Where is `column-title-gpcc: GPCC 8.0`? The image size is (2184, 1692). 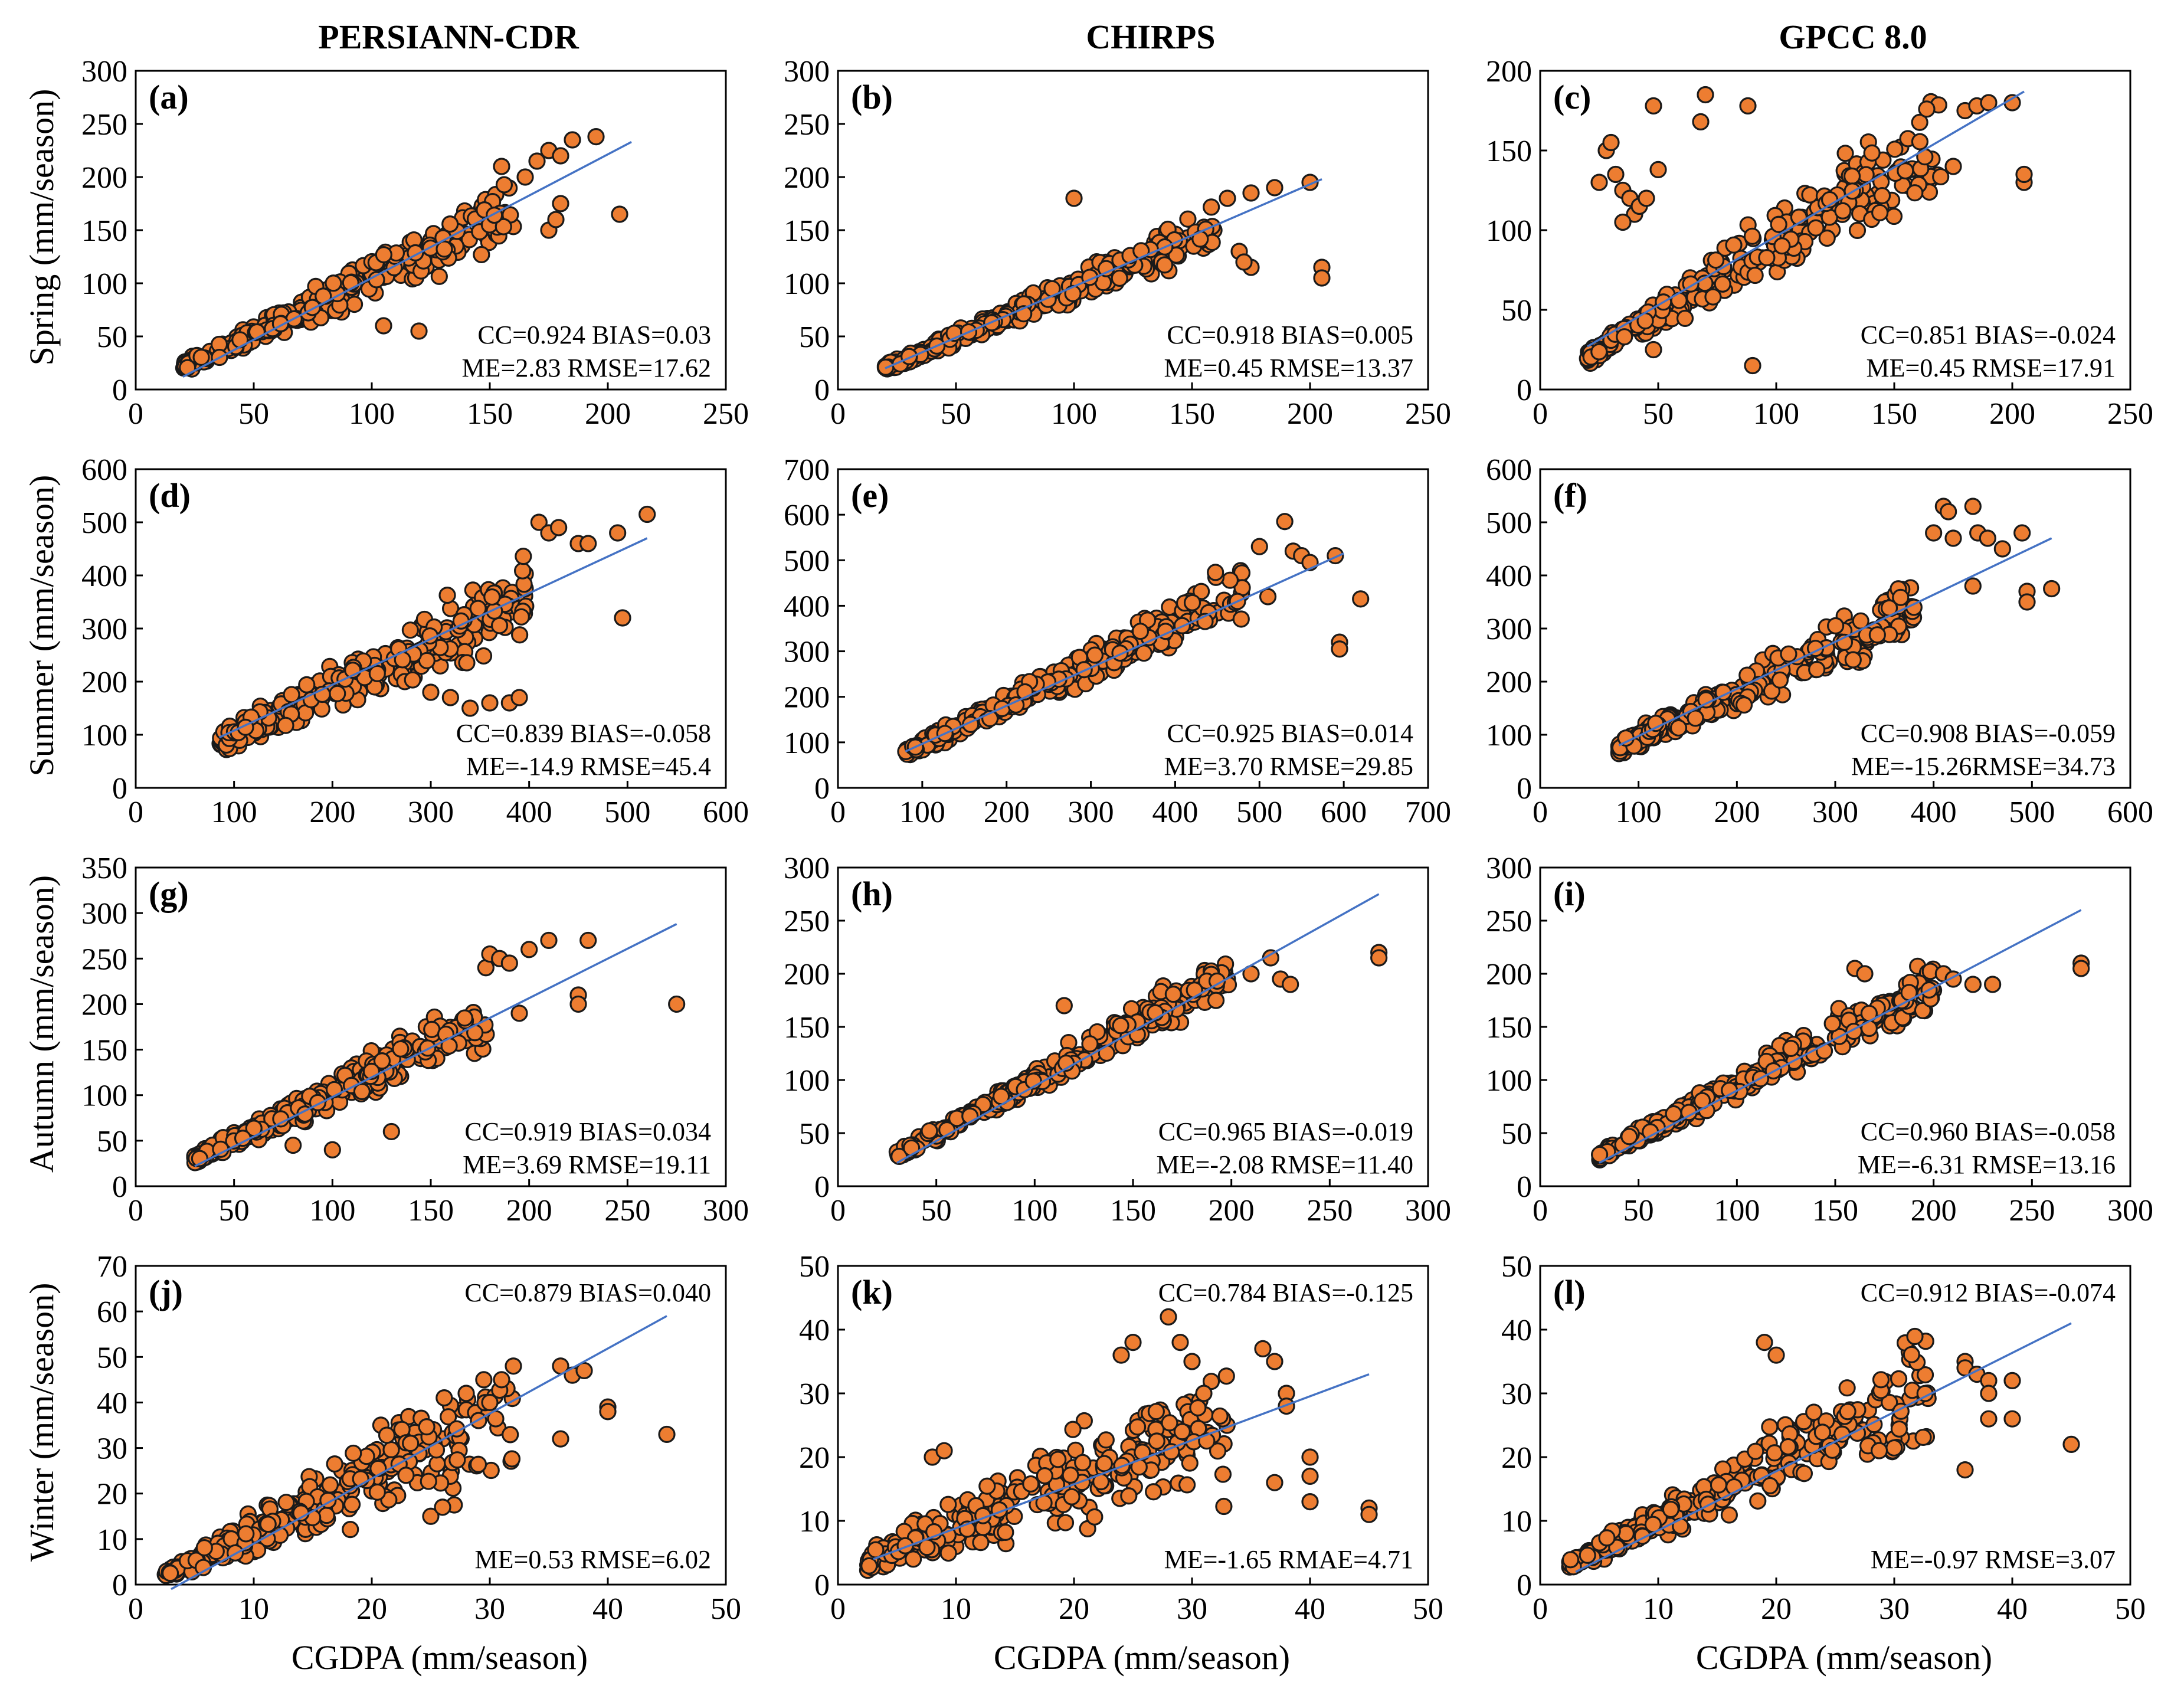 column-title-gpcc: GPCC 8.0 is located at coordinates (1853, 37).